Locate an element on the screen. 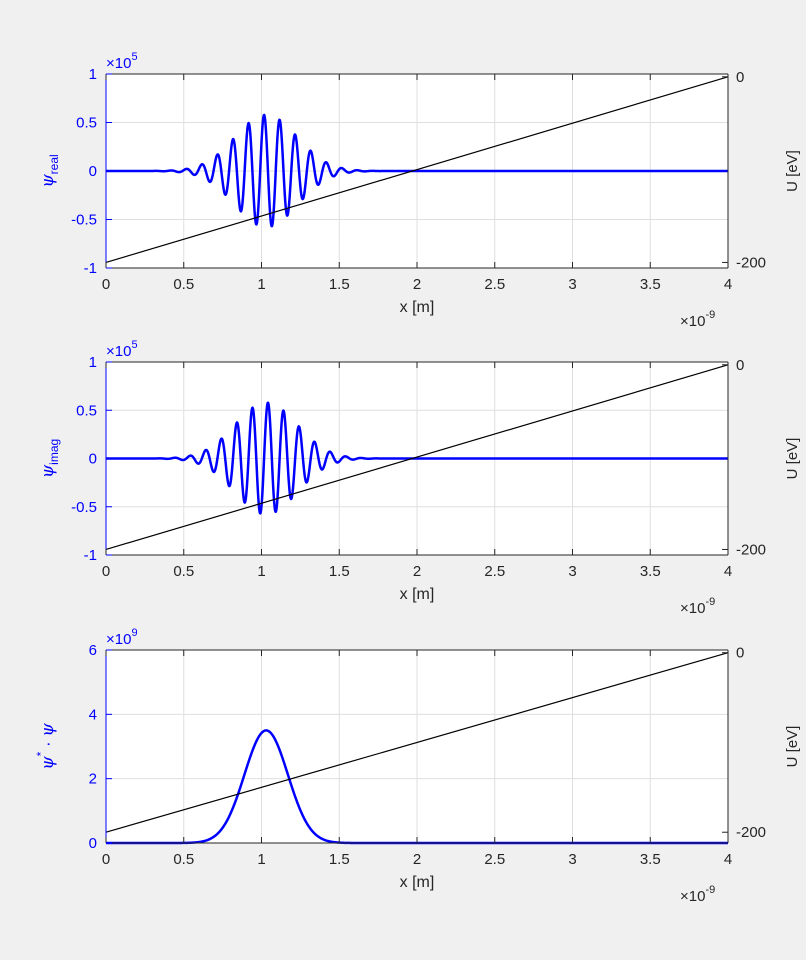 Image resolution: width=806 pixels, height=960 pixels. y-label-subscript: real is located at coordinates (54, 164).